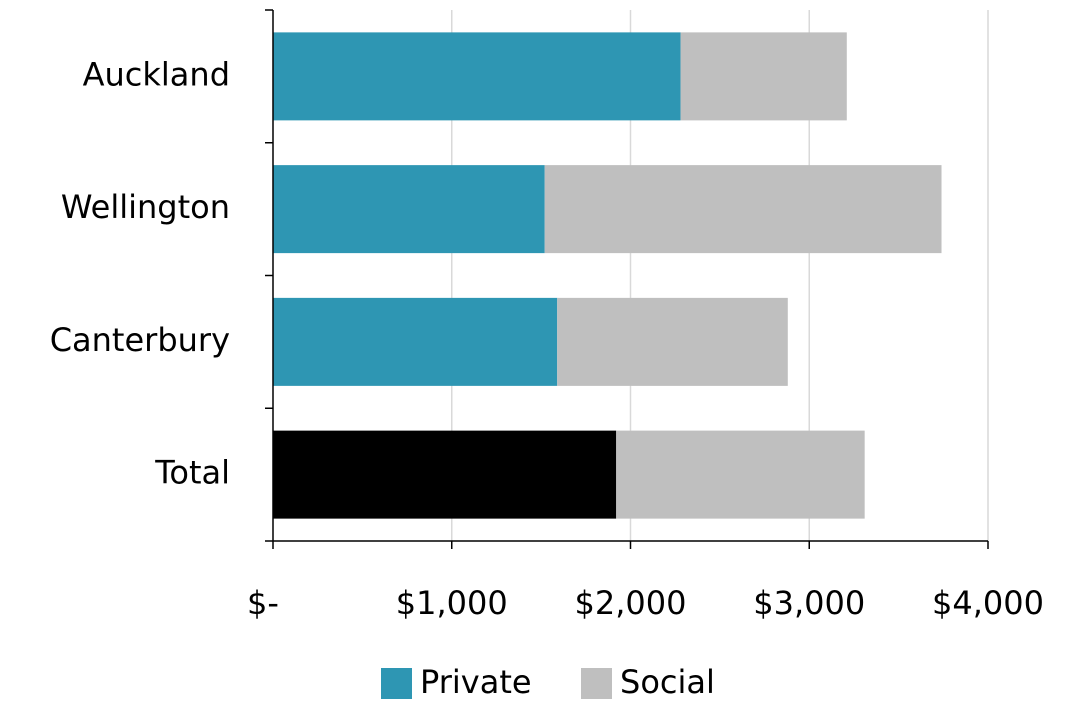 The width and height of the screenshot is (1076, 701). Describe the element at coordinates (452, 603) in the screenshot. I see `x-tick-label: $1,000` at that location.